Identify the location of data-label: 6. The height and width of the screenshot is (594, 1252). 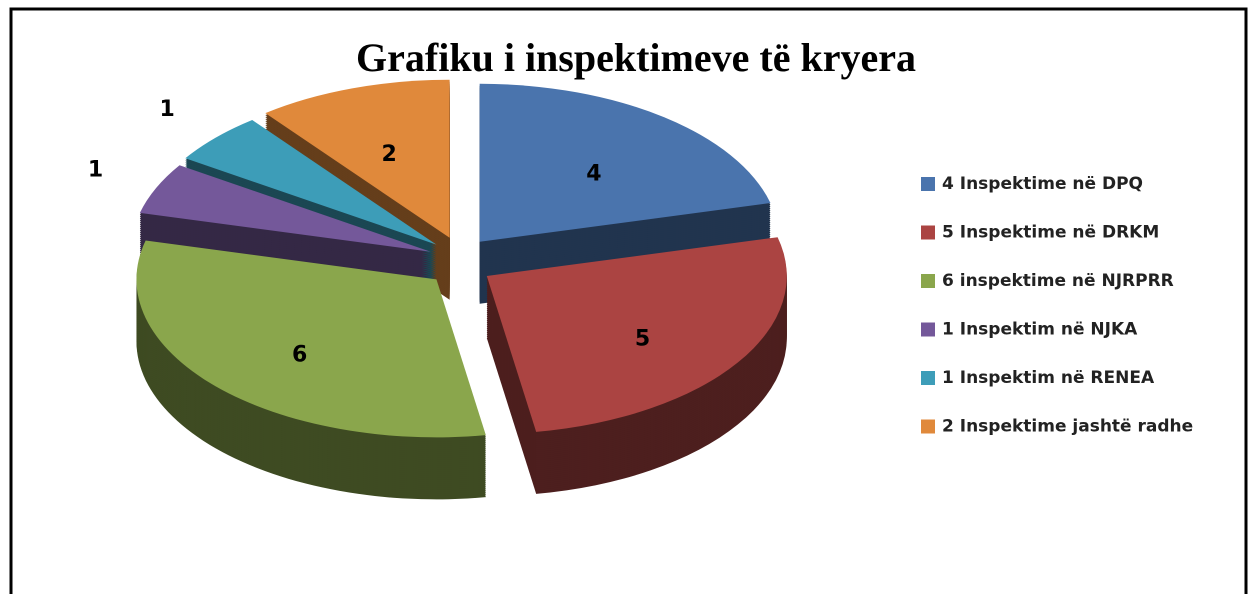
(299, 355).